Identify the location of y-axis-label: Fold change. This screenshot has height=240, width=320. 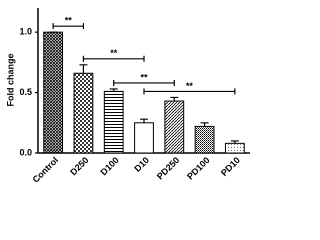
(10, 79).